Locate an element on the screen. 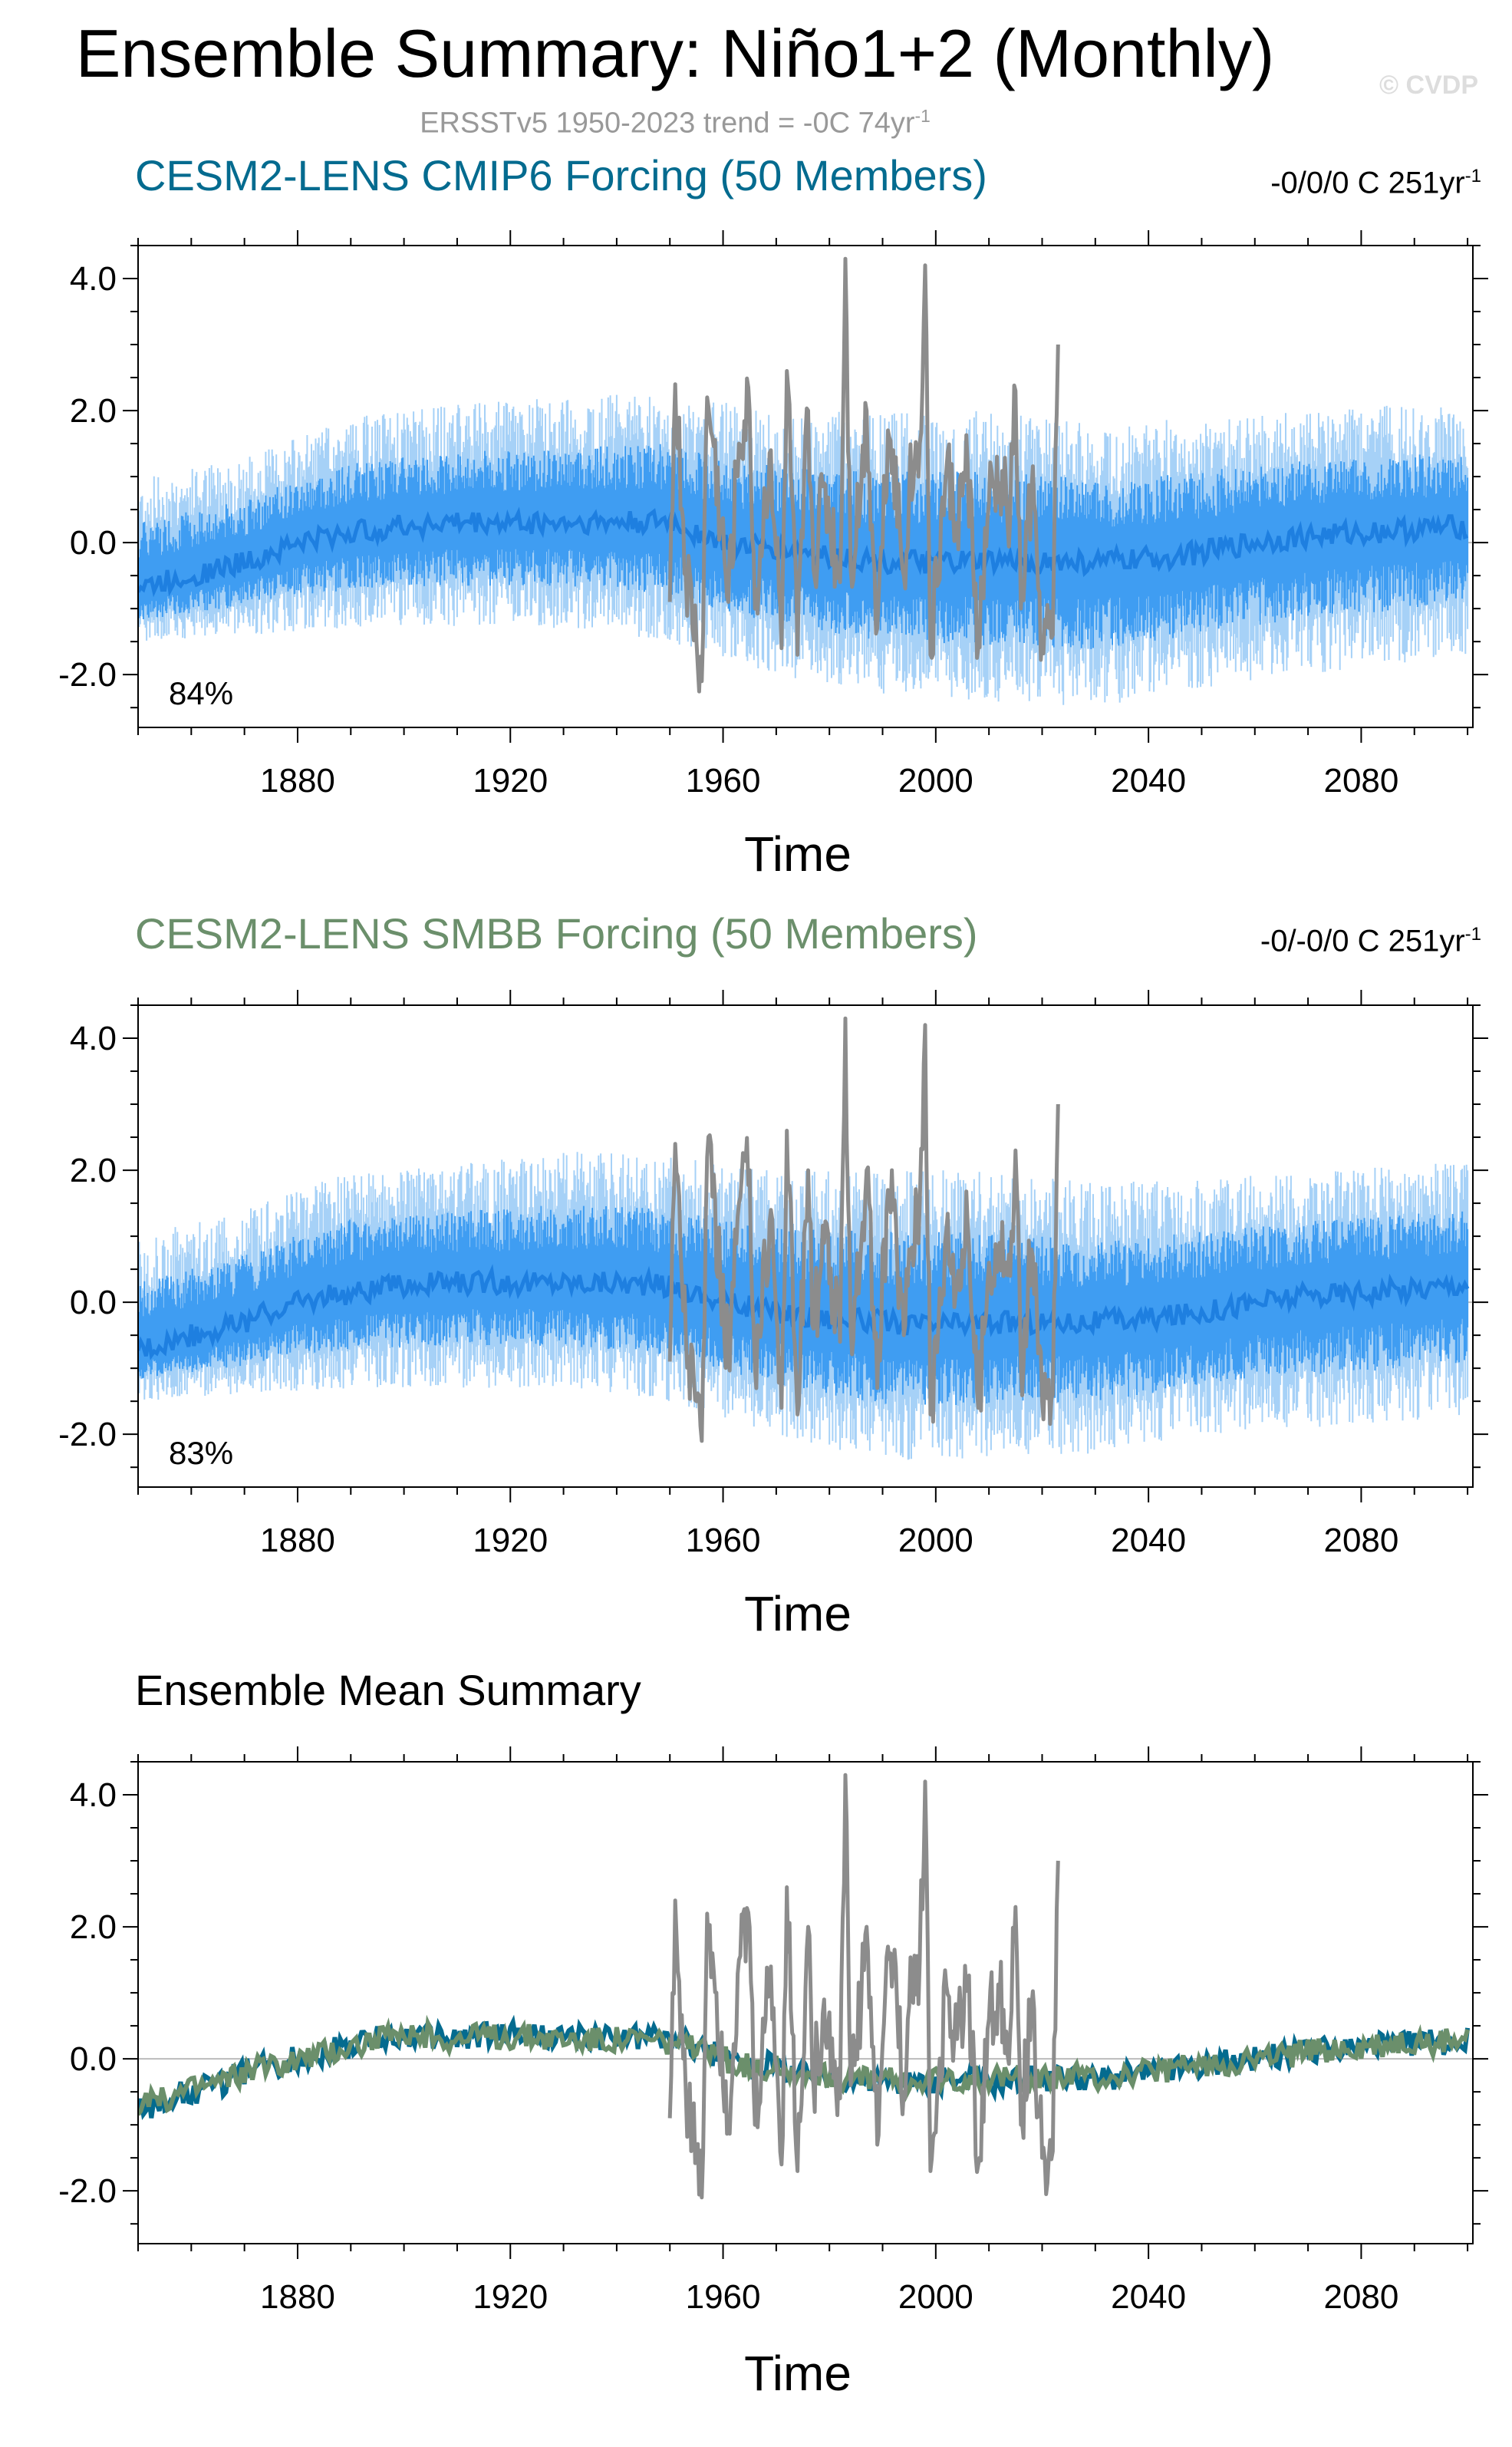  panel-2-trend-text: -0/-0/0 C 251yr is located at coordinates (1362, 941).